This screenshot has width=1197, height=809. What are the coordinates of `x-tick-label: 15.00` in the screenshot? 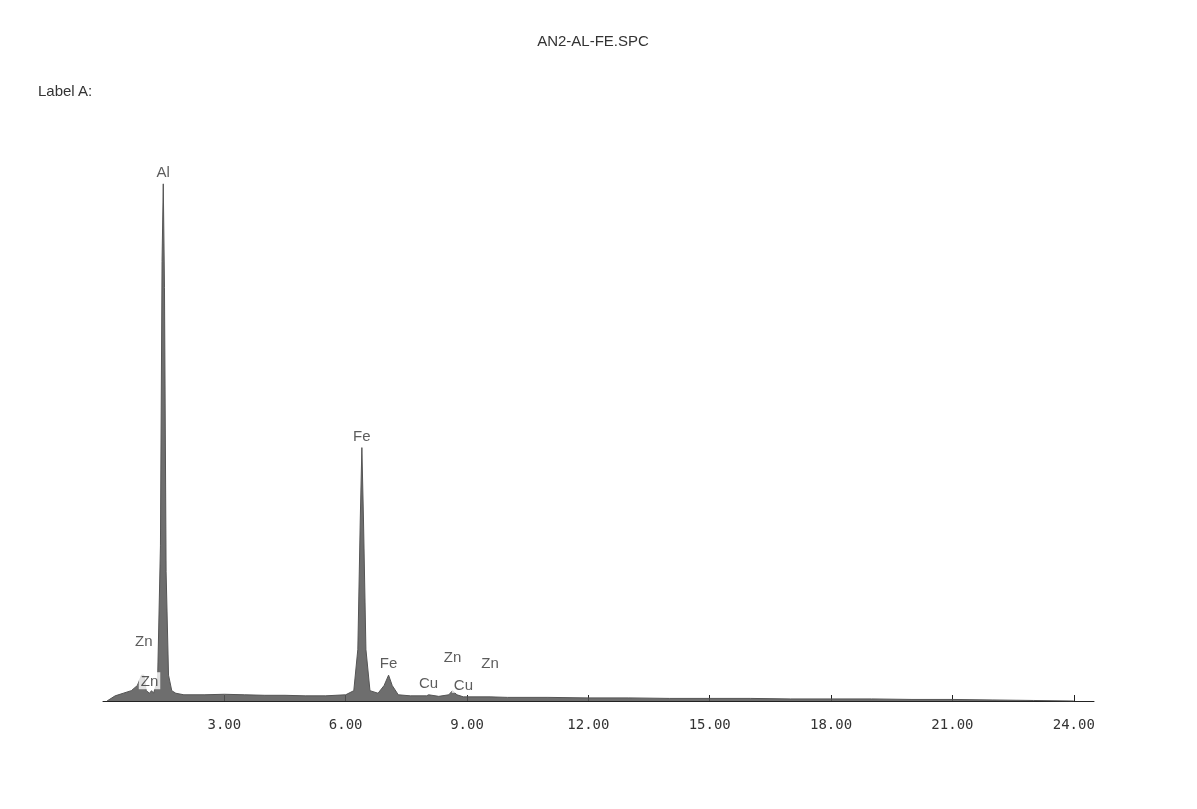 It's located at (709, 724).